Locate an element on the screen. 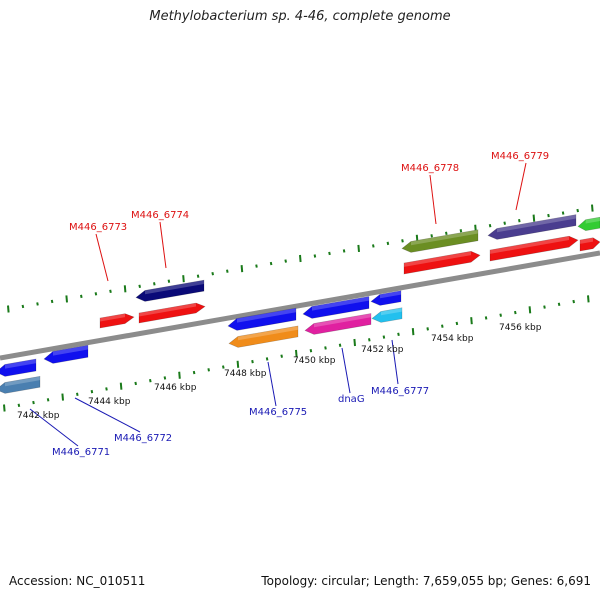 The height and width of the screenshot is (600, 600). gene-label-top: M446_6779 is located at coordinates (520, 156).